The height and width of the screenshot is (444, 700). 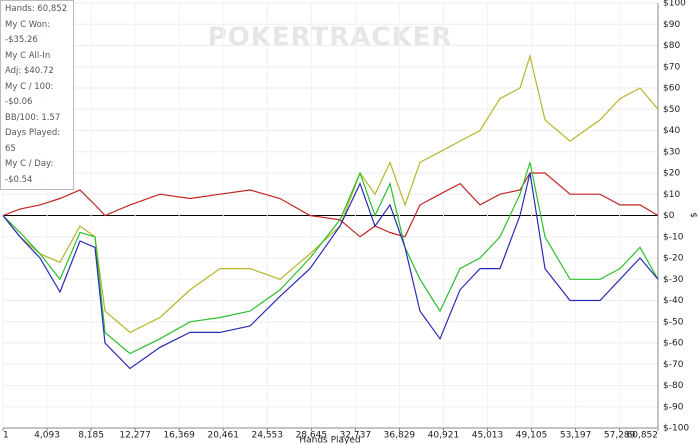 What do you see at coordinates (47, 436) in the screenshot?
I see `x-tick-label: 4,093` at bounding box center [47, 436].